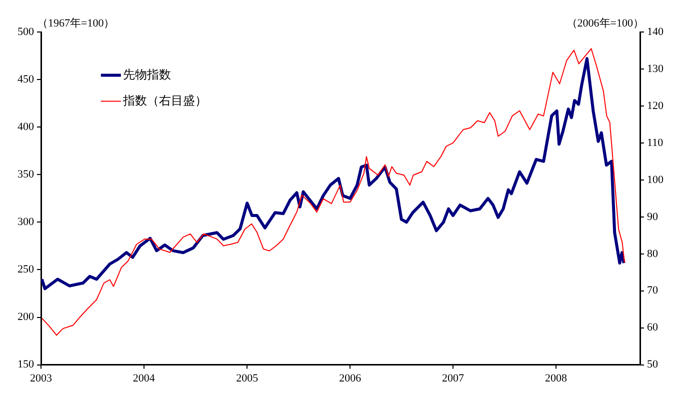 The width and height of the screenshot is (679, 405). I want to click on y2-tick-label: 110, so click(655, 142).